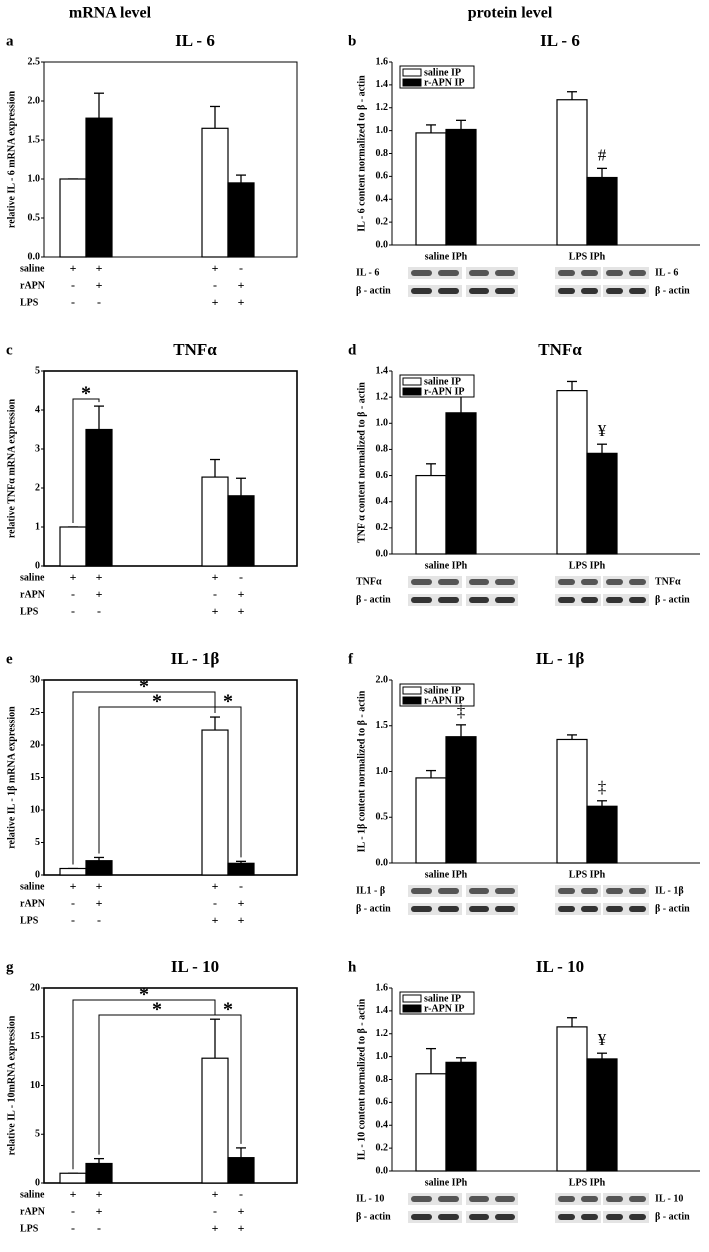 Image resolution: width=709 pixels, height=1252 pixels. I want to click on column-header: protein level, so click(510, 13).